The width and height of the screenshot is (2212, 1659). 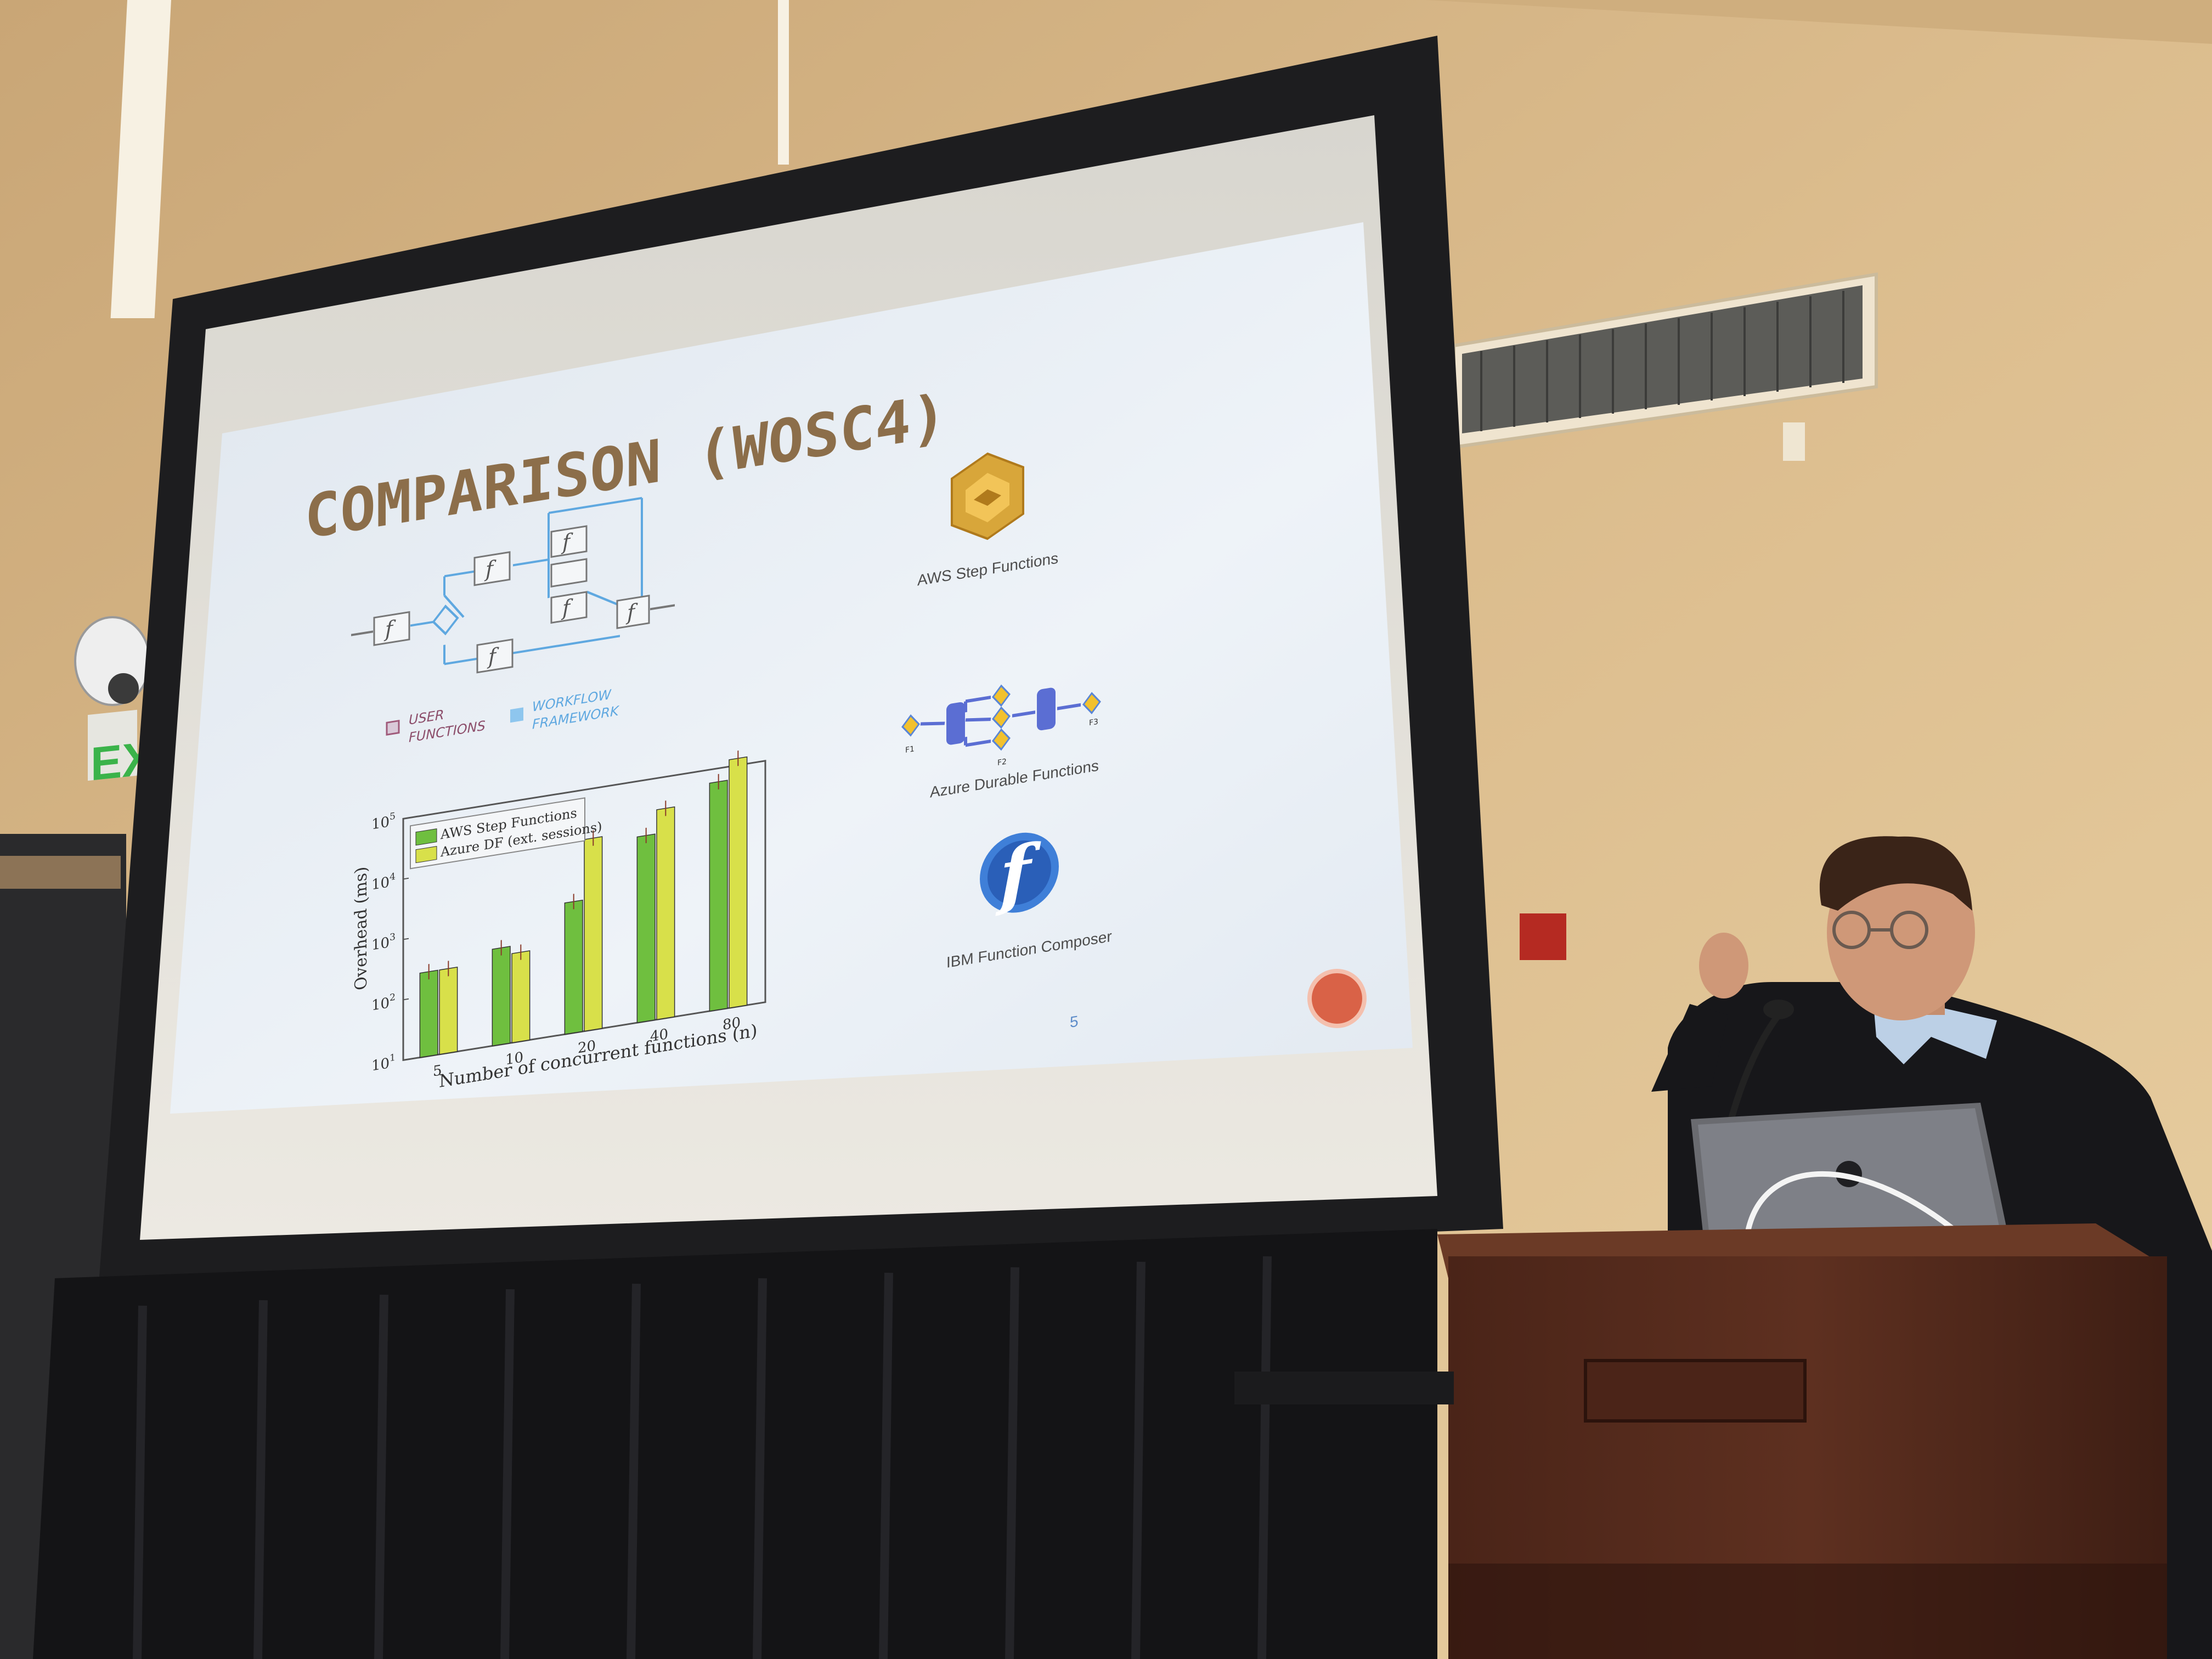 What do you see at coordinates (516, 715) in the screenshot?
I see `legend-framework-swatch` at bounding box center [516, 715].